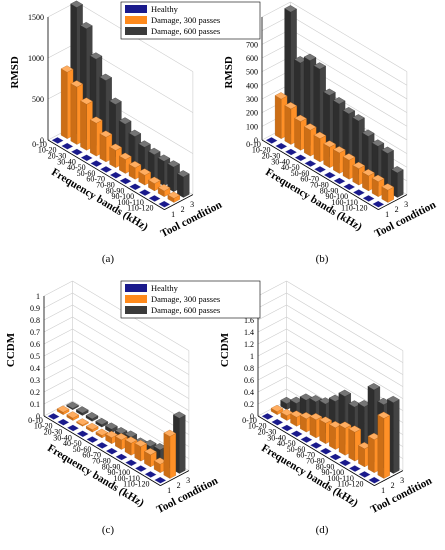  I want to click on z-tick-label: 0.4, so click(249, 392).